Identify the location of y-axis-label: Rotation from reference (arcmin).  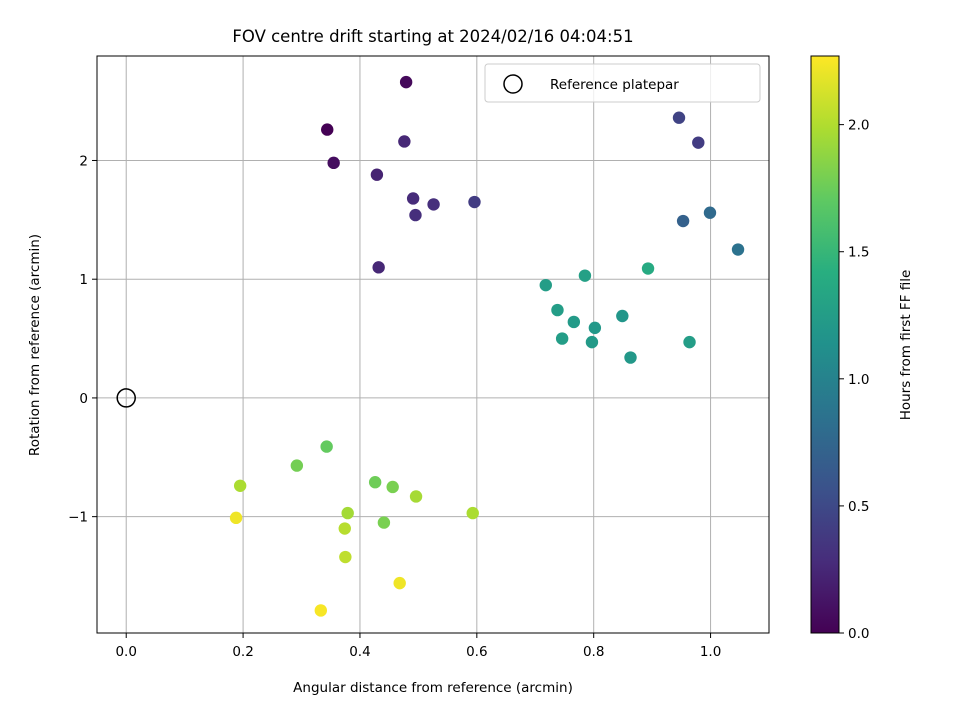
(35, 345).